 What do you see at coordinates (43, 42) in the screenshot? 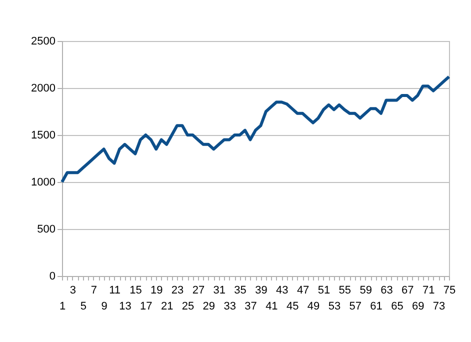
I see `y-tick-label: 2500` at bounding box center [43, 42].